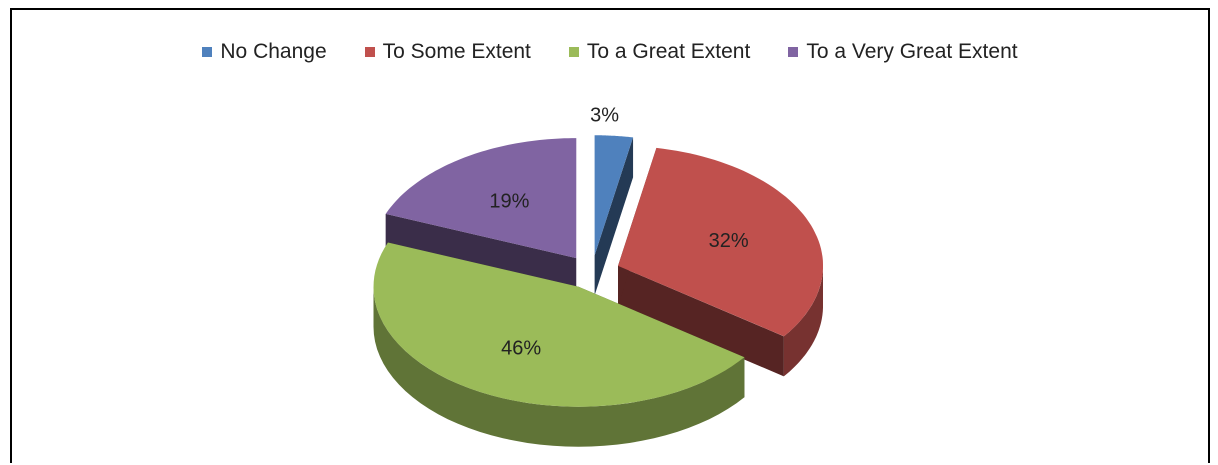 This screenshot has width=1218, height=465. I want to click on legend-swatch-to-some-extent, so click(369, 52).